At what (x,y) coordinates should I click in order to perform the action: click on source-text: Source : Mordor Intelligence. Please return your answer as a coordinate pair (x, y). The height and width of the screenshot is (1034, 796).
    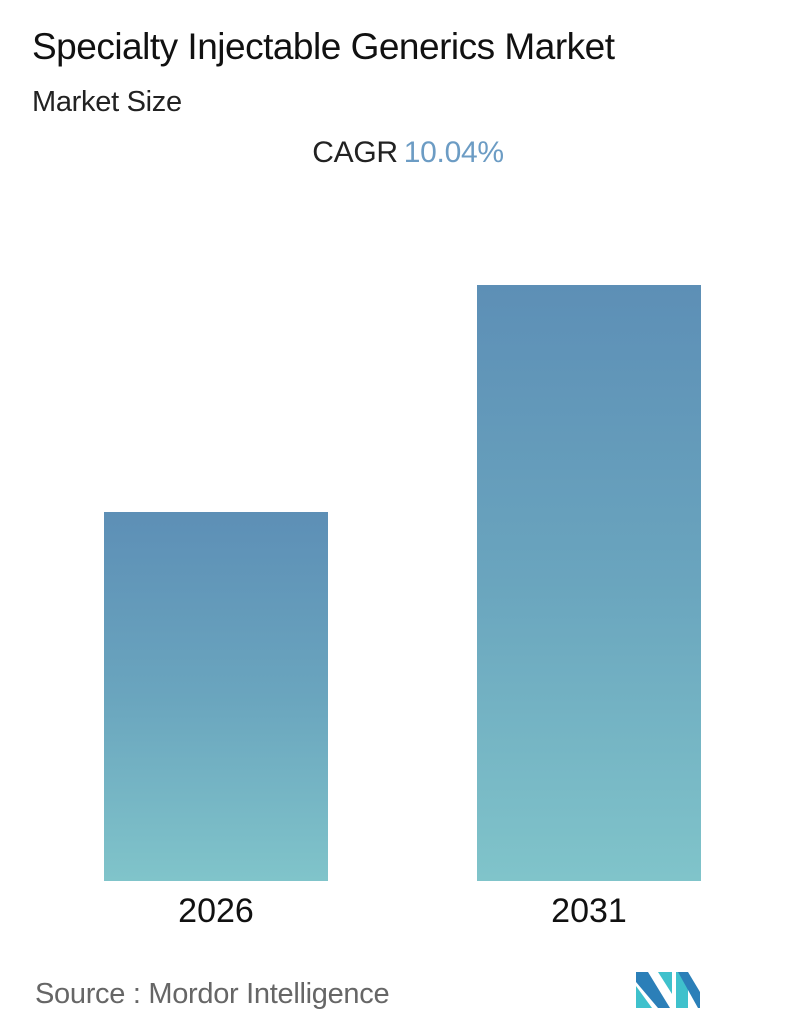
    Looking at the image, I should click on (212, 994).